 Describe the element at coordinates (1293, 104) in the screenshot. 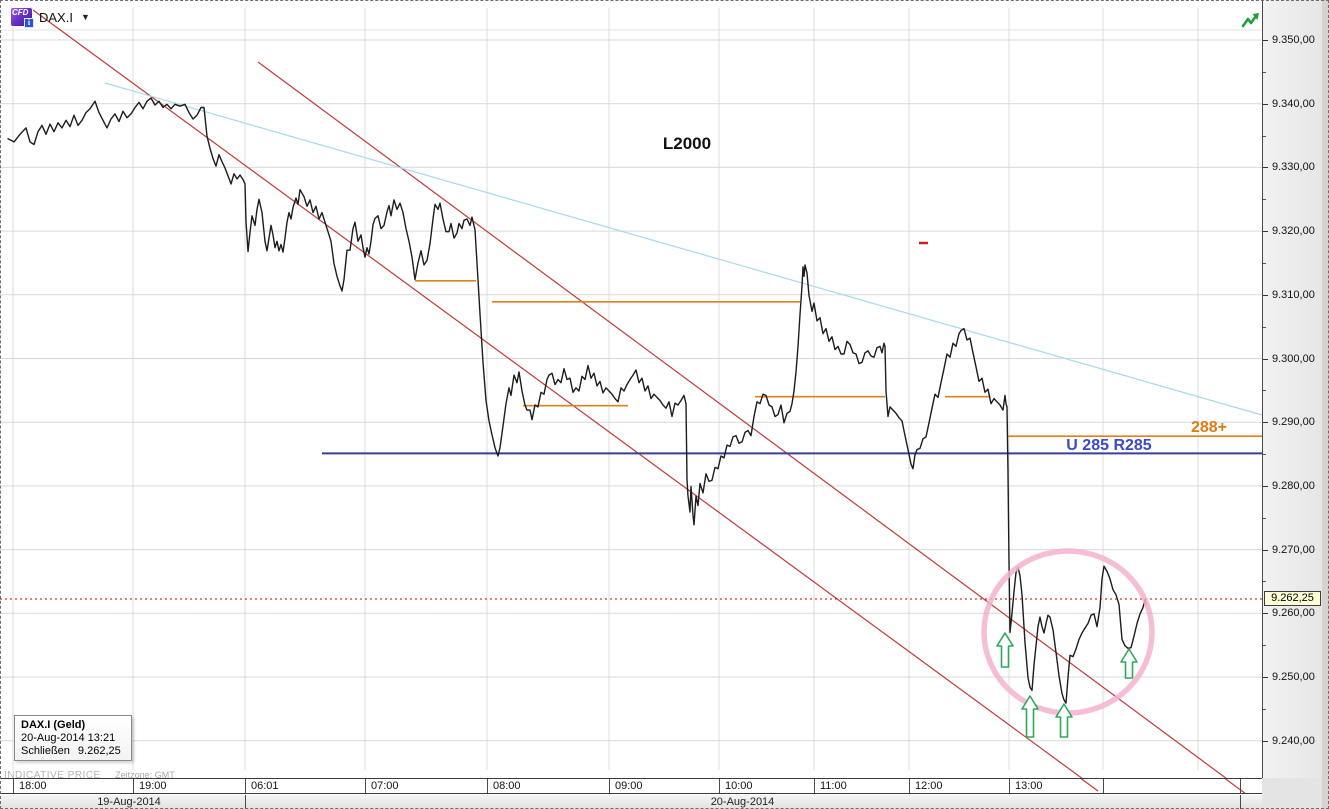

I see `price-axis-label: 9.340,00` at that location.